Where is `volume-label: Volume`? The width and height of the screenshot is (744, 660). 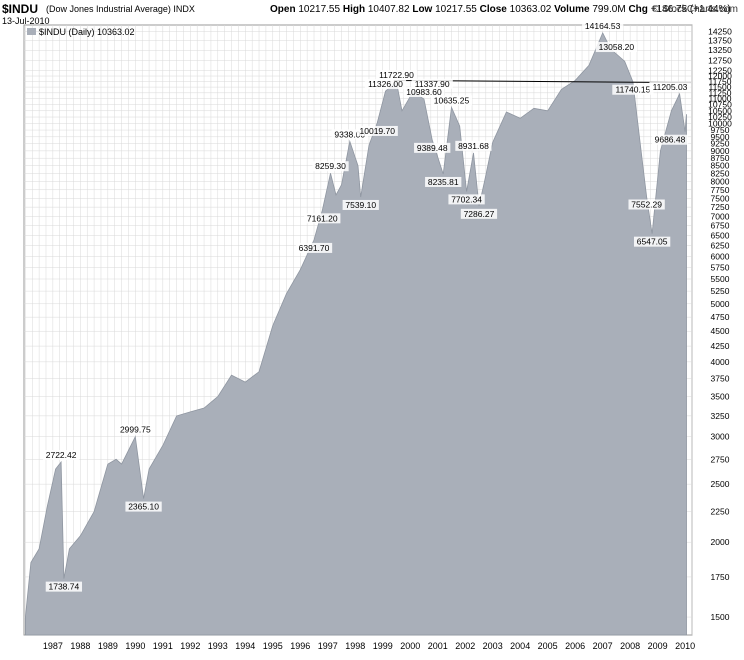
volume-label: Volume is located at coordinates (572, 9).